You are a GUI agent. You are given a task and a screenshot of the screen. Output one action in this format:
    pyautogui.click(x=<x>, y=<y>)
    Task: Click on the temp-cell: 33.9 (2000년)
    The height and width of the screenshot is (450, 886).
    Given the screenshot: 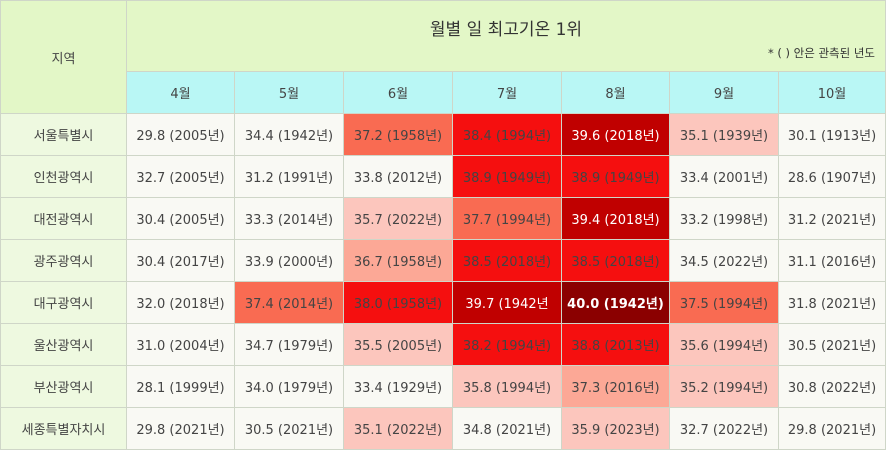 What is the action you would take?
    pyautogui.click(x=289, y=260)
    